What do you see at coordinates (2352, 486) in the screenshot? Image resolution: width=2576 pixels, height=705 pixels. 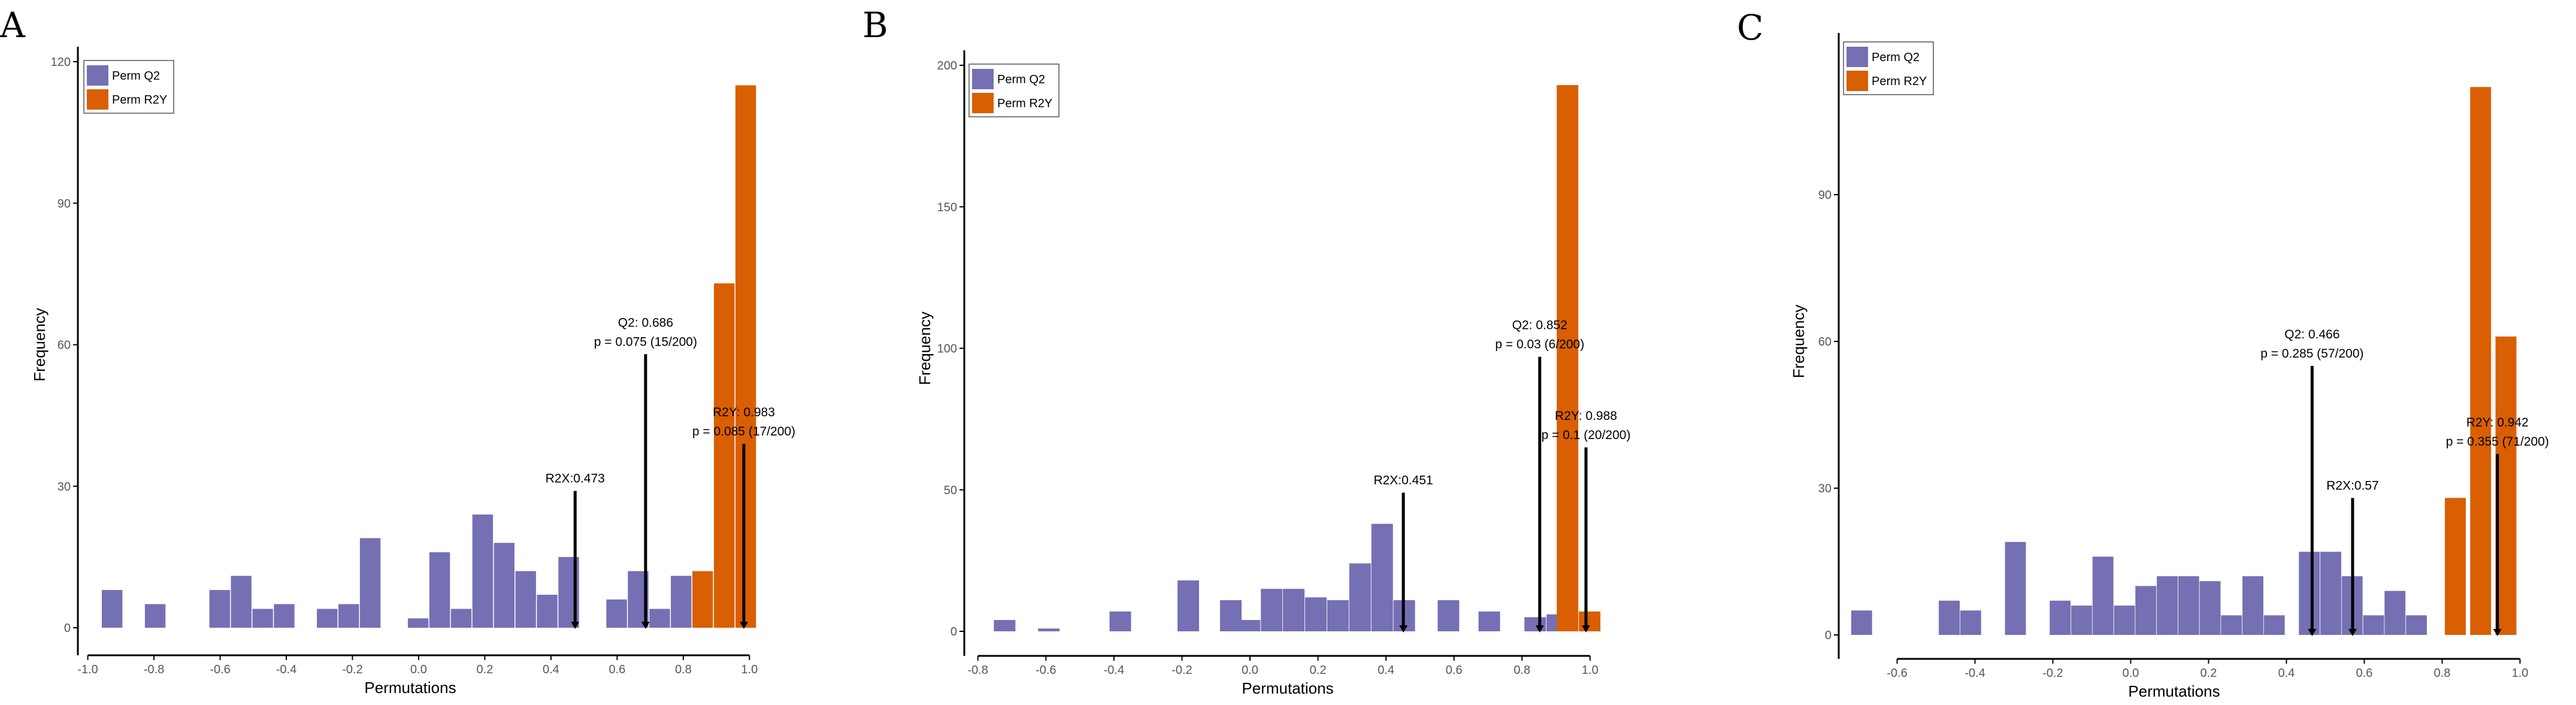 I see `annotation-label: R2X:0.57` at bounding box center [2352, 486].